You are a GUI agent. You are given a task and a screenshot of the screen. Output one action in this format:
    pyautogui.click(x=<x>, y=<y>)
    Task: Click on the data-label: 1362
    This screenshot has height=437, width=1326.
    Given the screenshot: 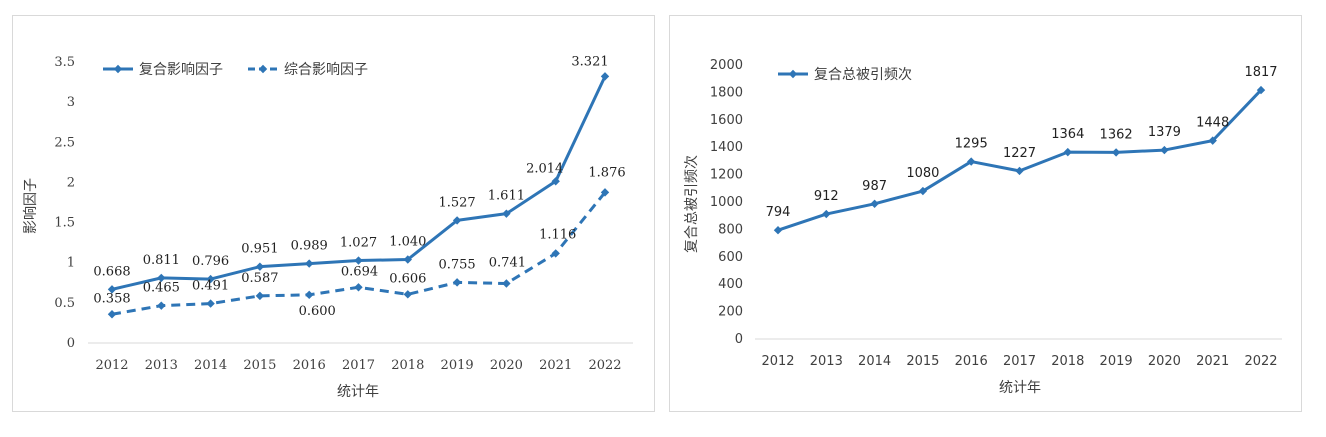 What is the action you would take?
    pyautogui.click(x=1116, y=134)
    